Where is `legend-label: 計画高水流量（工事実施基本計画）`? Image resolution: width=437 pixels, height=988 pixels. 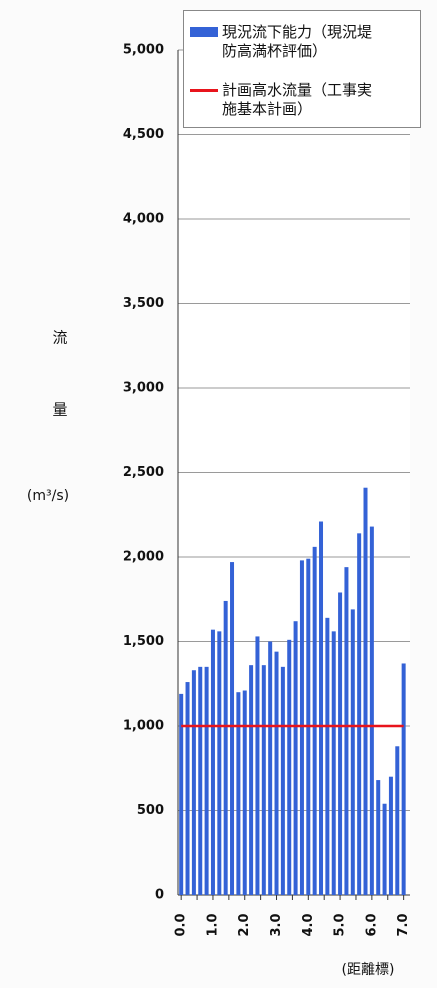
legend-label: 計画高水流量（工事実施基本計画） is located at coordinates (297, 99).